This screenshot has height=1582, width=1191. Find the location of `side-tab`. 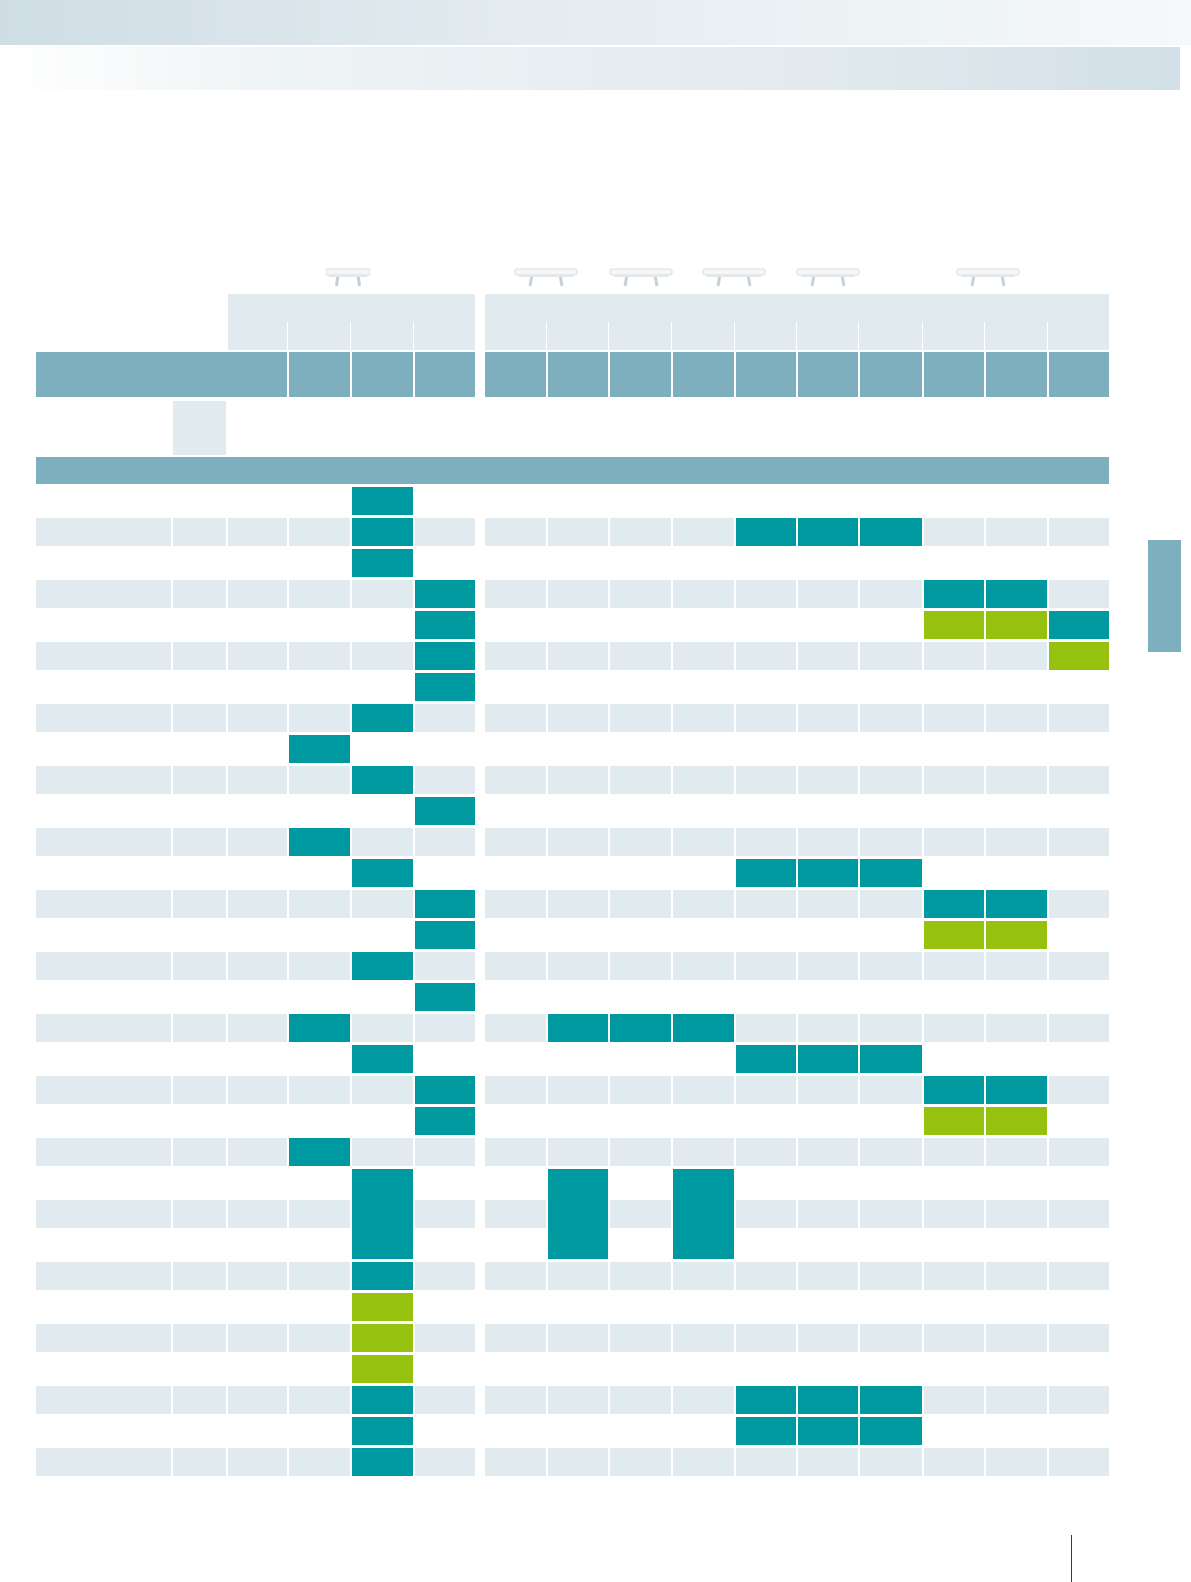

side-tab is located at coordinates (1164, 596).